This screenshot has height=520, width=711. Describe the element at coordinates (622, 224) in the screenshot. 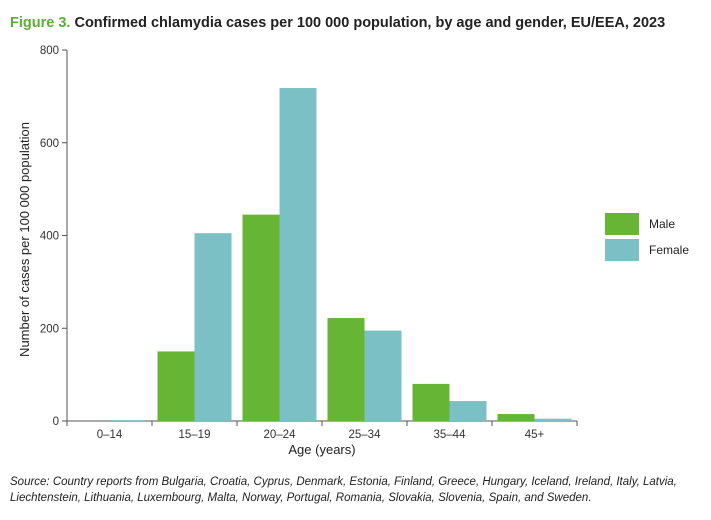

I see `legend-swatch-male` at that location.